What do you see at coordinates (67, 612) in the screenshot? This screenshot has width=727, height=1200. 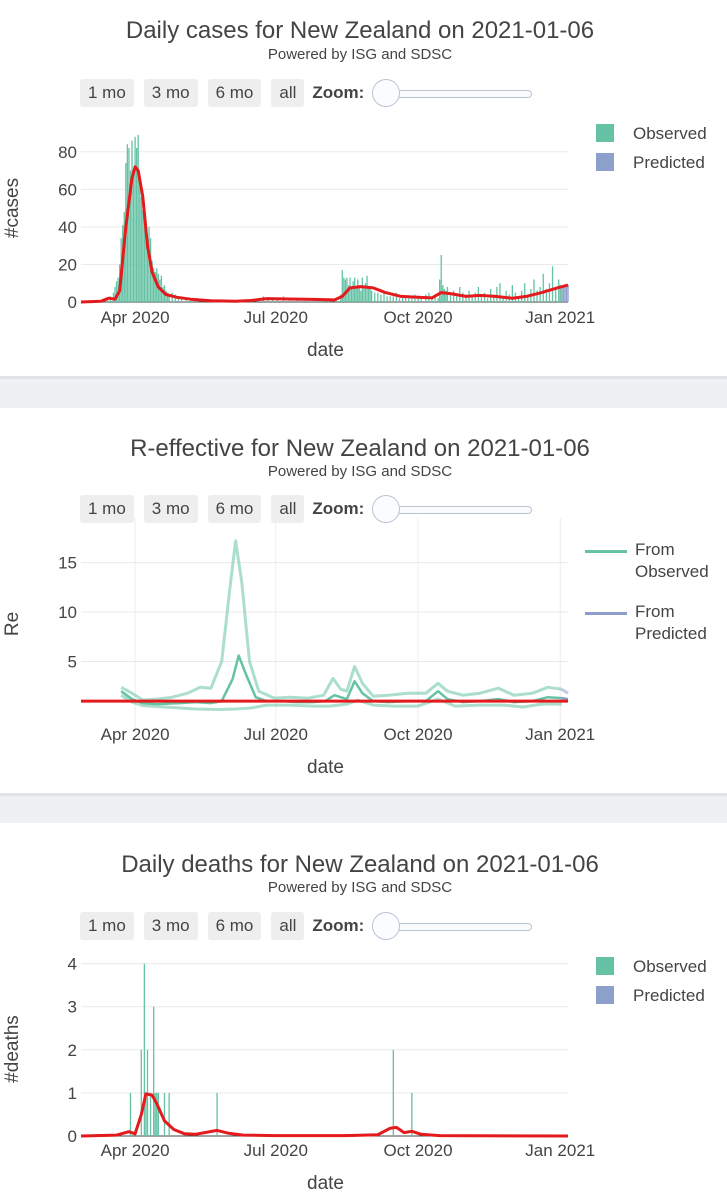 I see `y-tick-label: 10` at bounding box center [67, 612].